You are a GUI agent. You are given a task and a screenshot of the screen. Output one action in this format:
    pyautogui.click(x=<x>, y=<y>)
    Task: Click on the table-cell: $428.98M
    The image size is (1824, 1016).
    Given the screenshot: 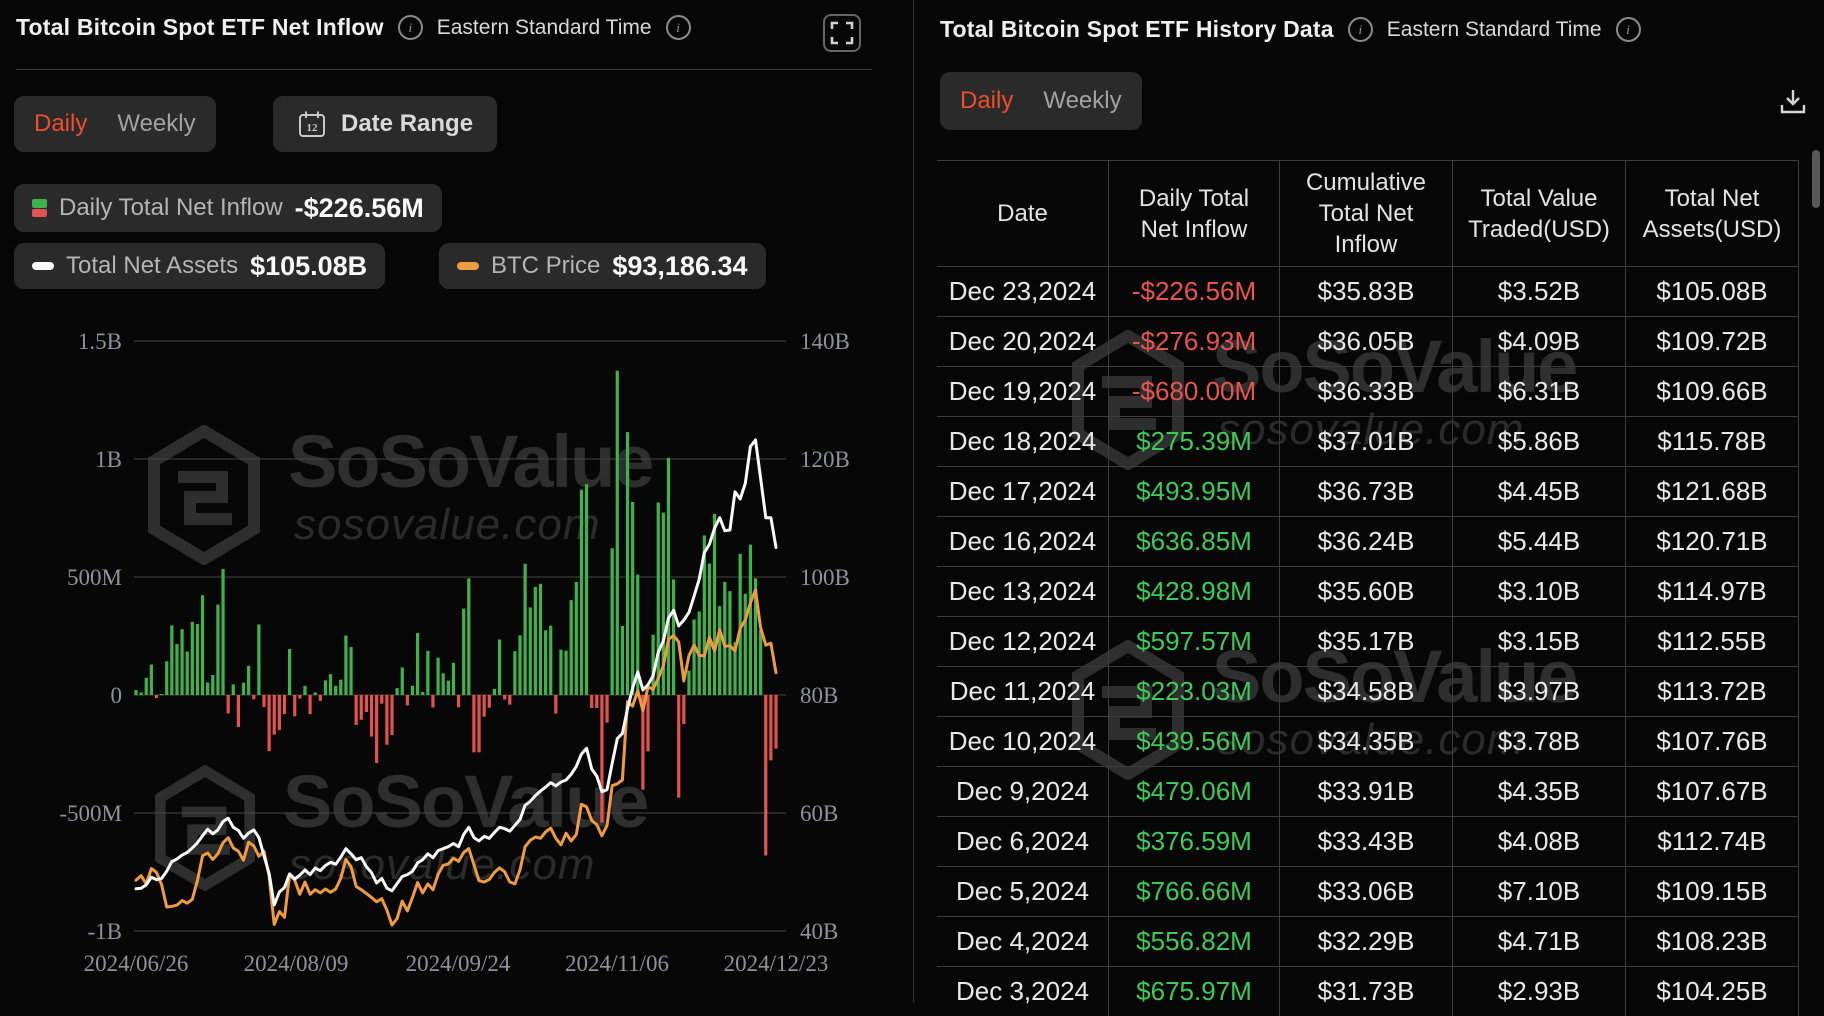 What is the action you would take?
    pyautogui.click(x=1194, y=591)
    